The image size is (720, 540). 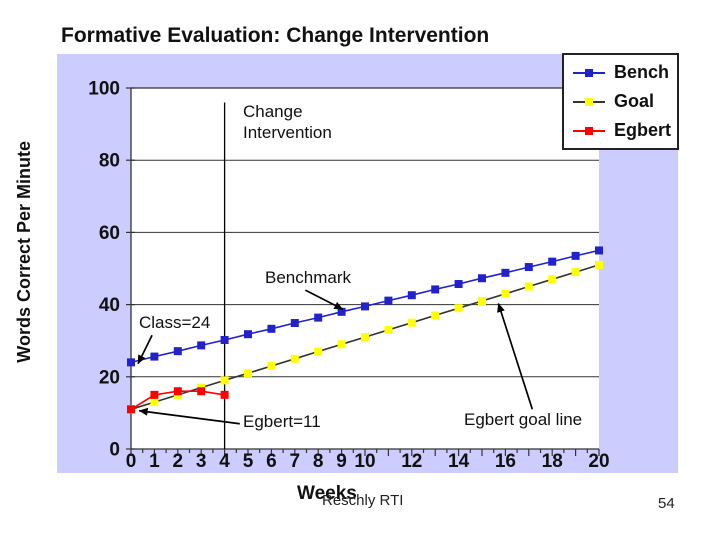 I want to click on egbert-series-icon, so click(x=589, y=130).